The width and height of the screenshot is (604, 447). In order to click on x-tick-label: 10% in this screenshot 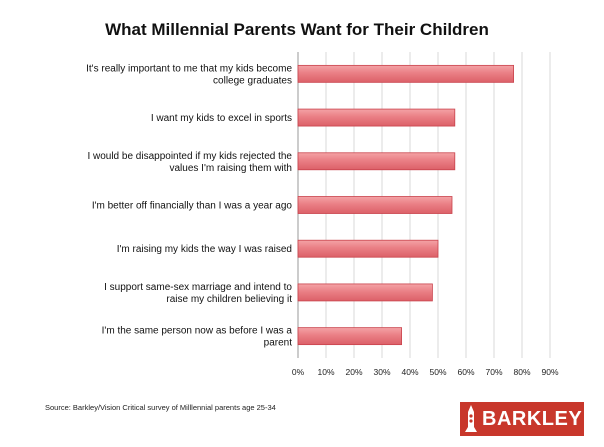, I will do `click(325, 372)`.